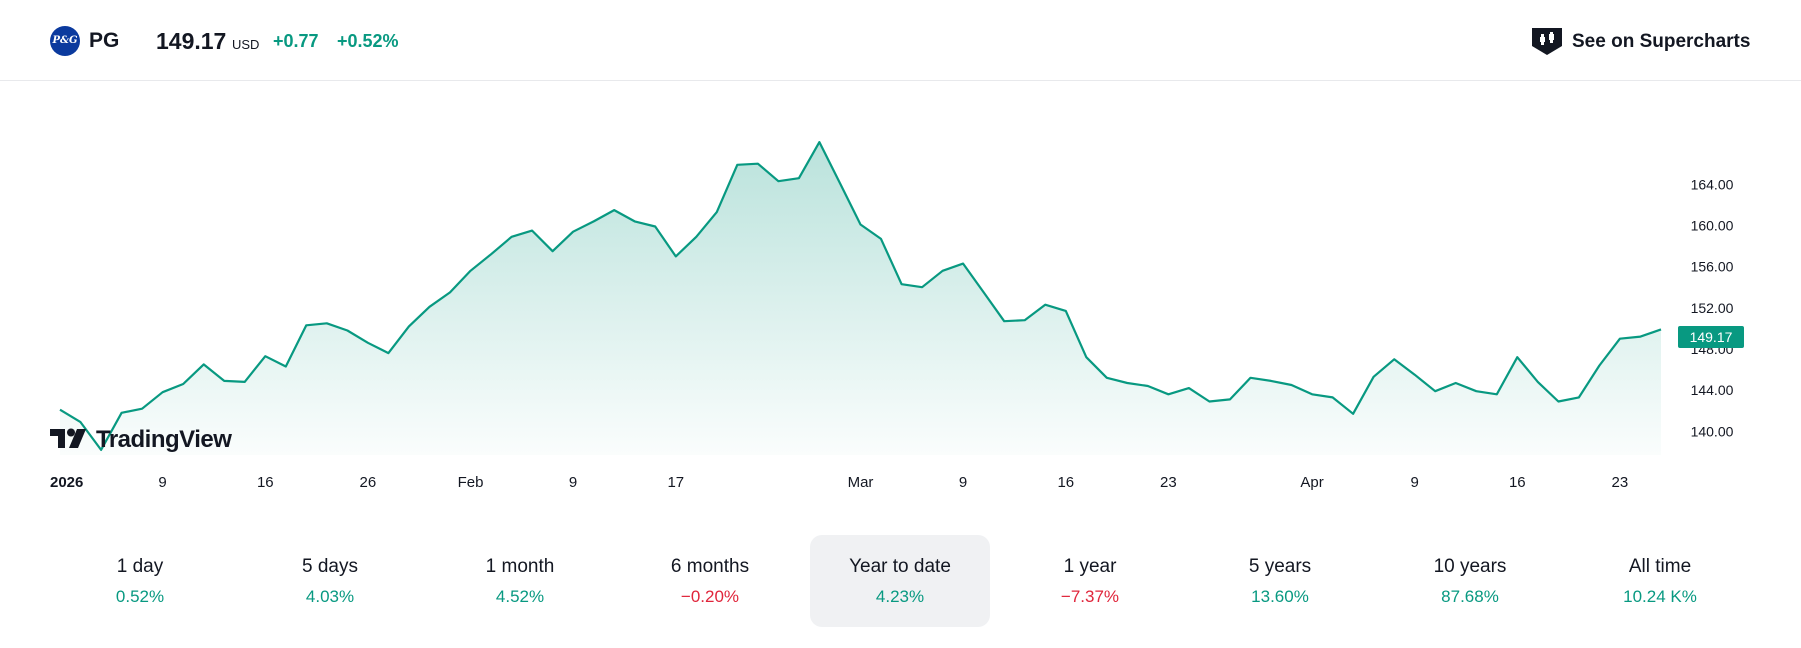  I want to click on after-hours-moon-icon, so click(136, 39).